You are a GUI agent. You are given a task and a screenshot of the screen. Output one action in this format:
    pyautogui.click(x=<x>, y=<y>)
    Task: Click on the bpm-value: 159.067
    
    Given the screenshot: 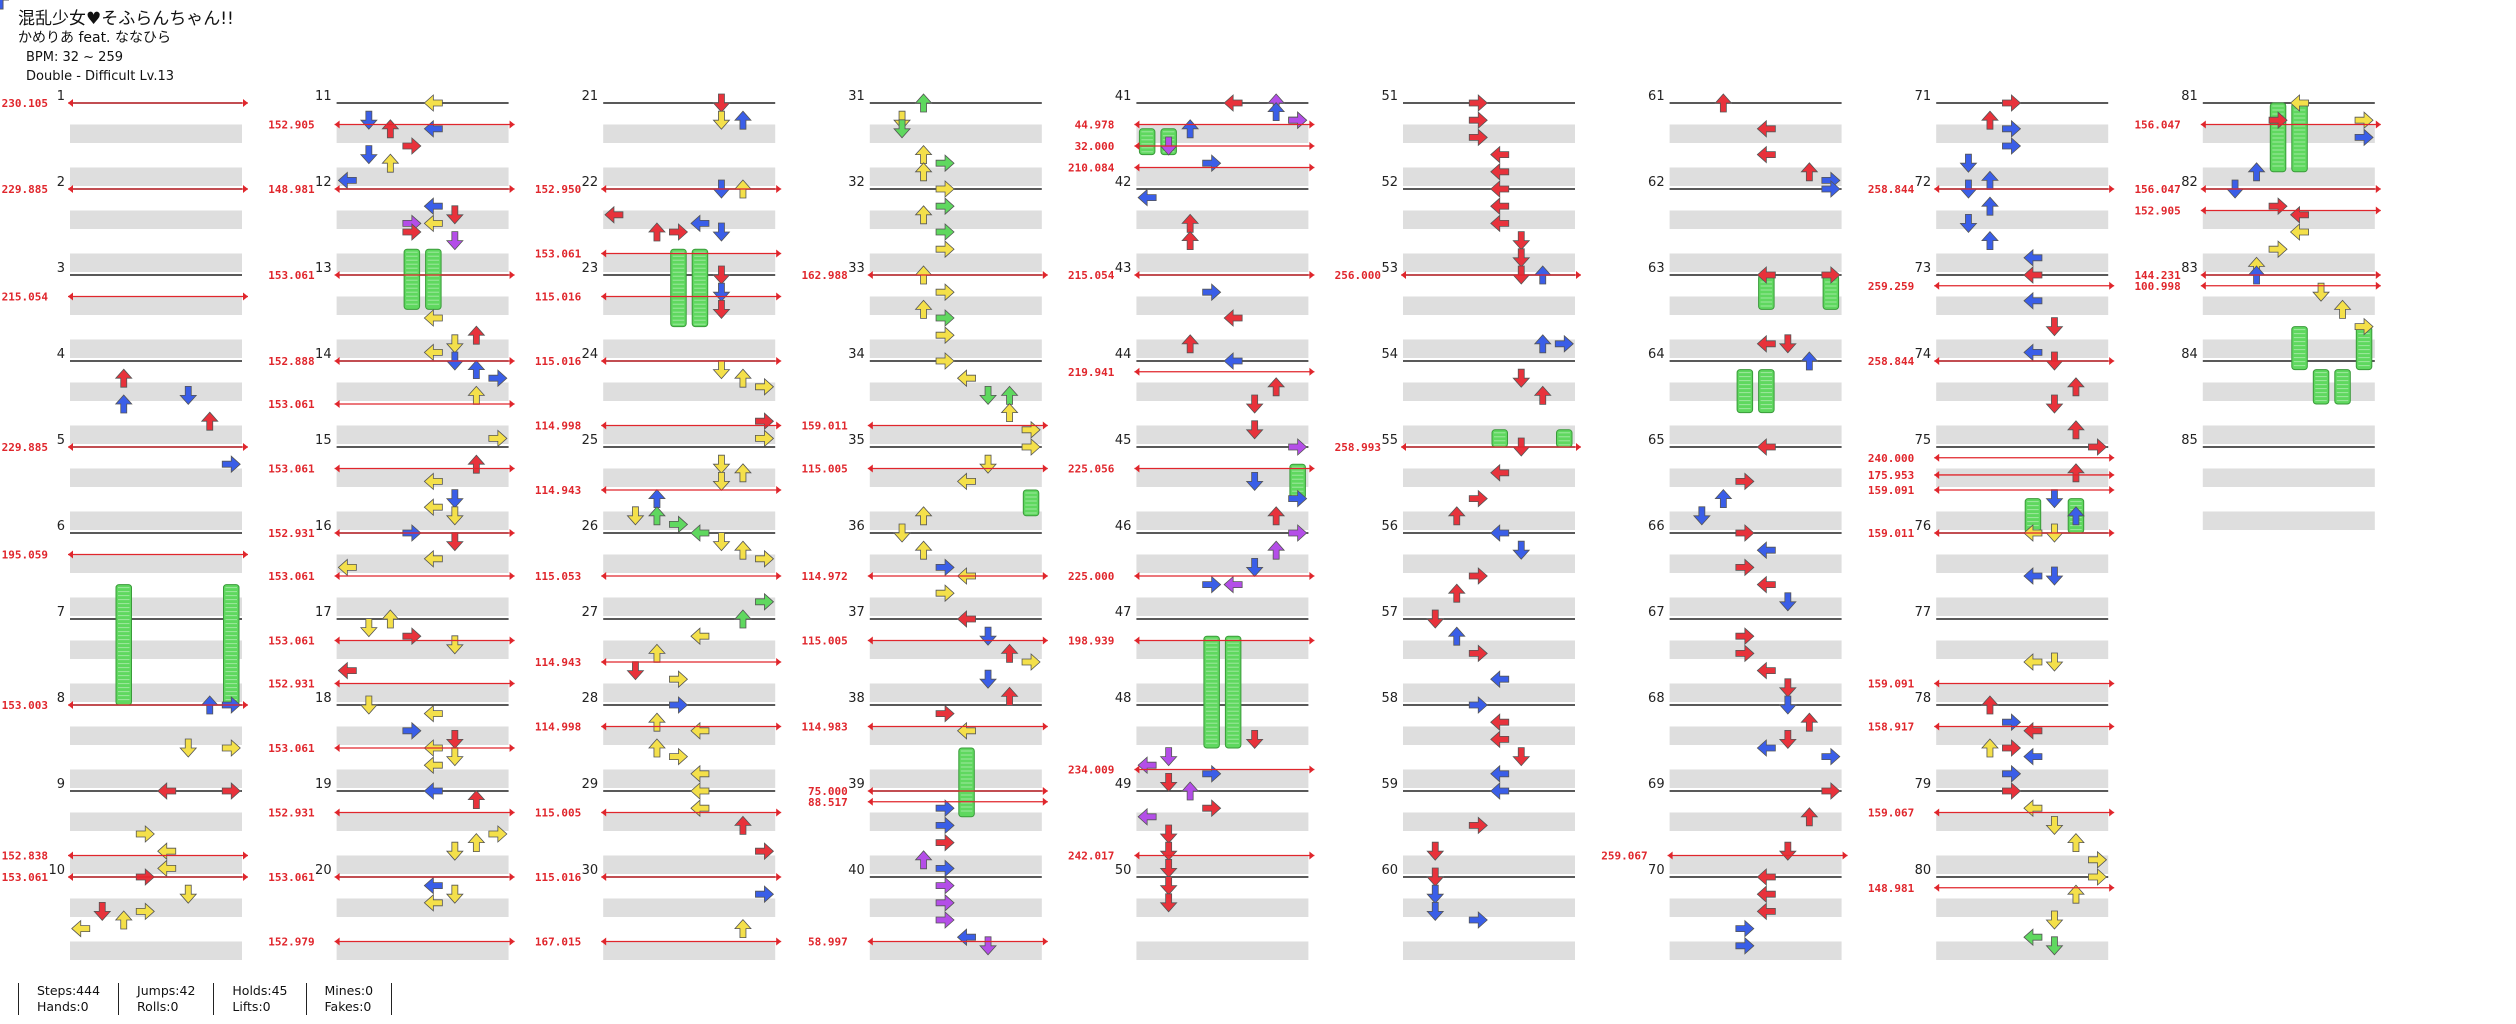 What is the action you would take?
    pyautogui.click(x=1891, y=813)
    